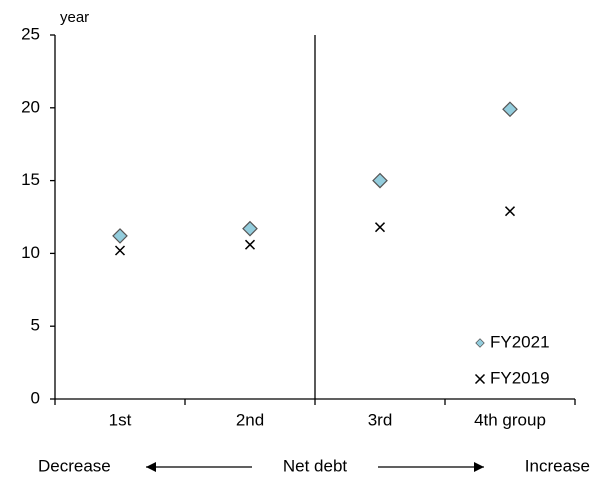 The height and width of the screenshot is (483, 595). I want to click on y-tick-label: 15, so click(30, 179).